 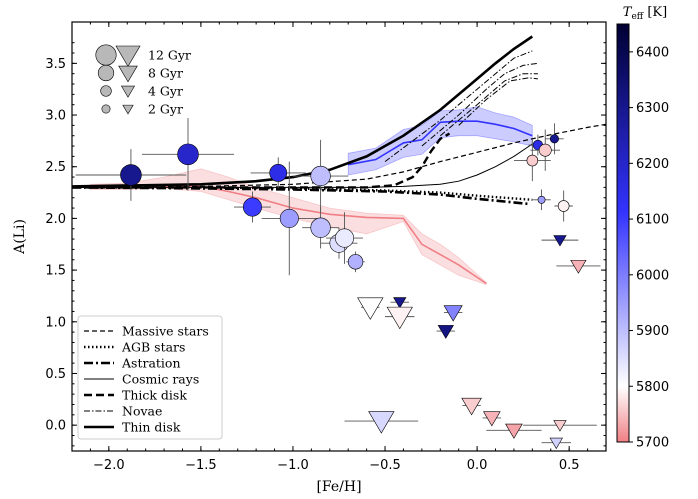 What do you see at coordinates (151, 363) in the screenshot?
I see `model-legend-label: Astration` at bounding box center [151, 363].